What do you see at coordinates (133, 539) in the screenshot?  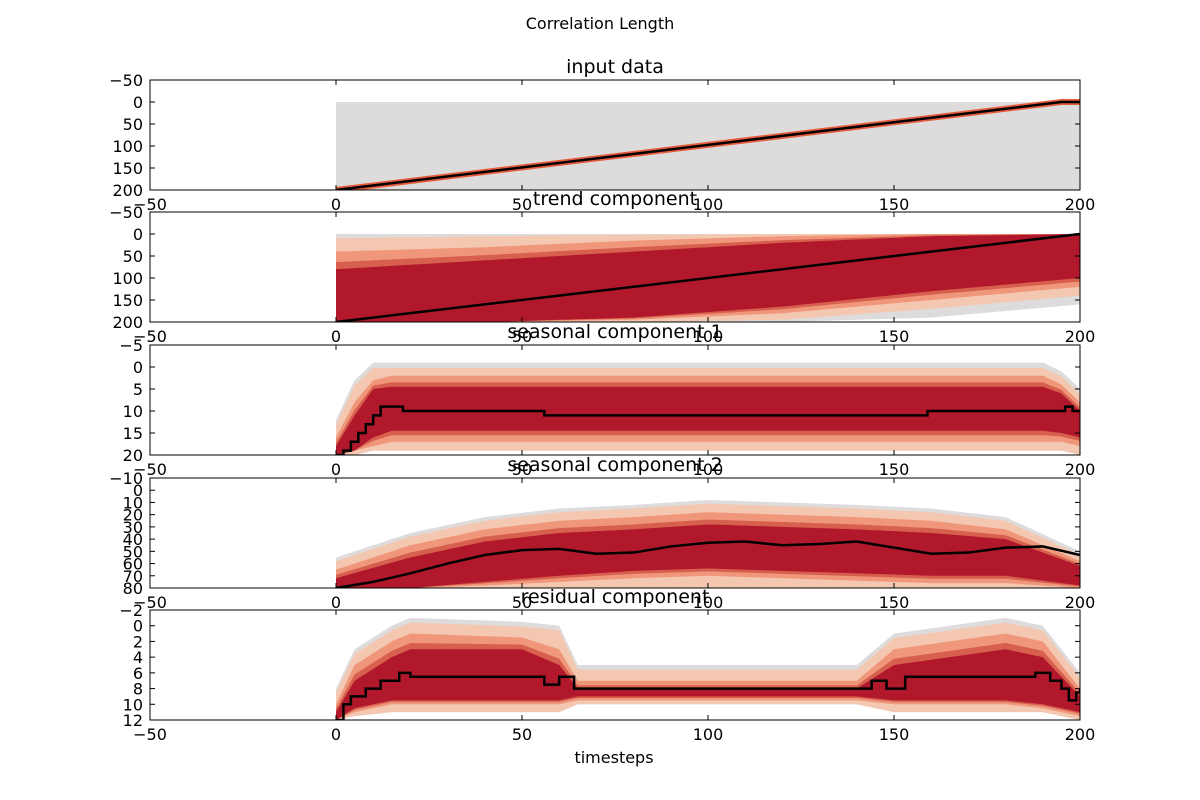 I see `y-tick-label: 40` at bounding box center [133, 539].